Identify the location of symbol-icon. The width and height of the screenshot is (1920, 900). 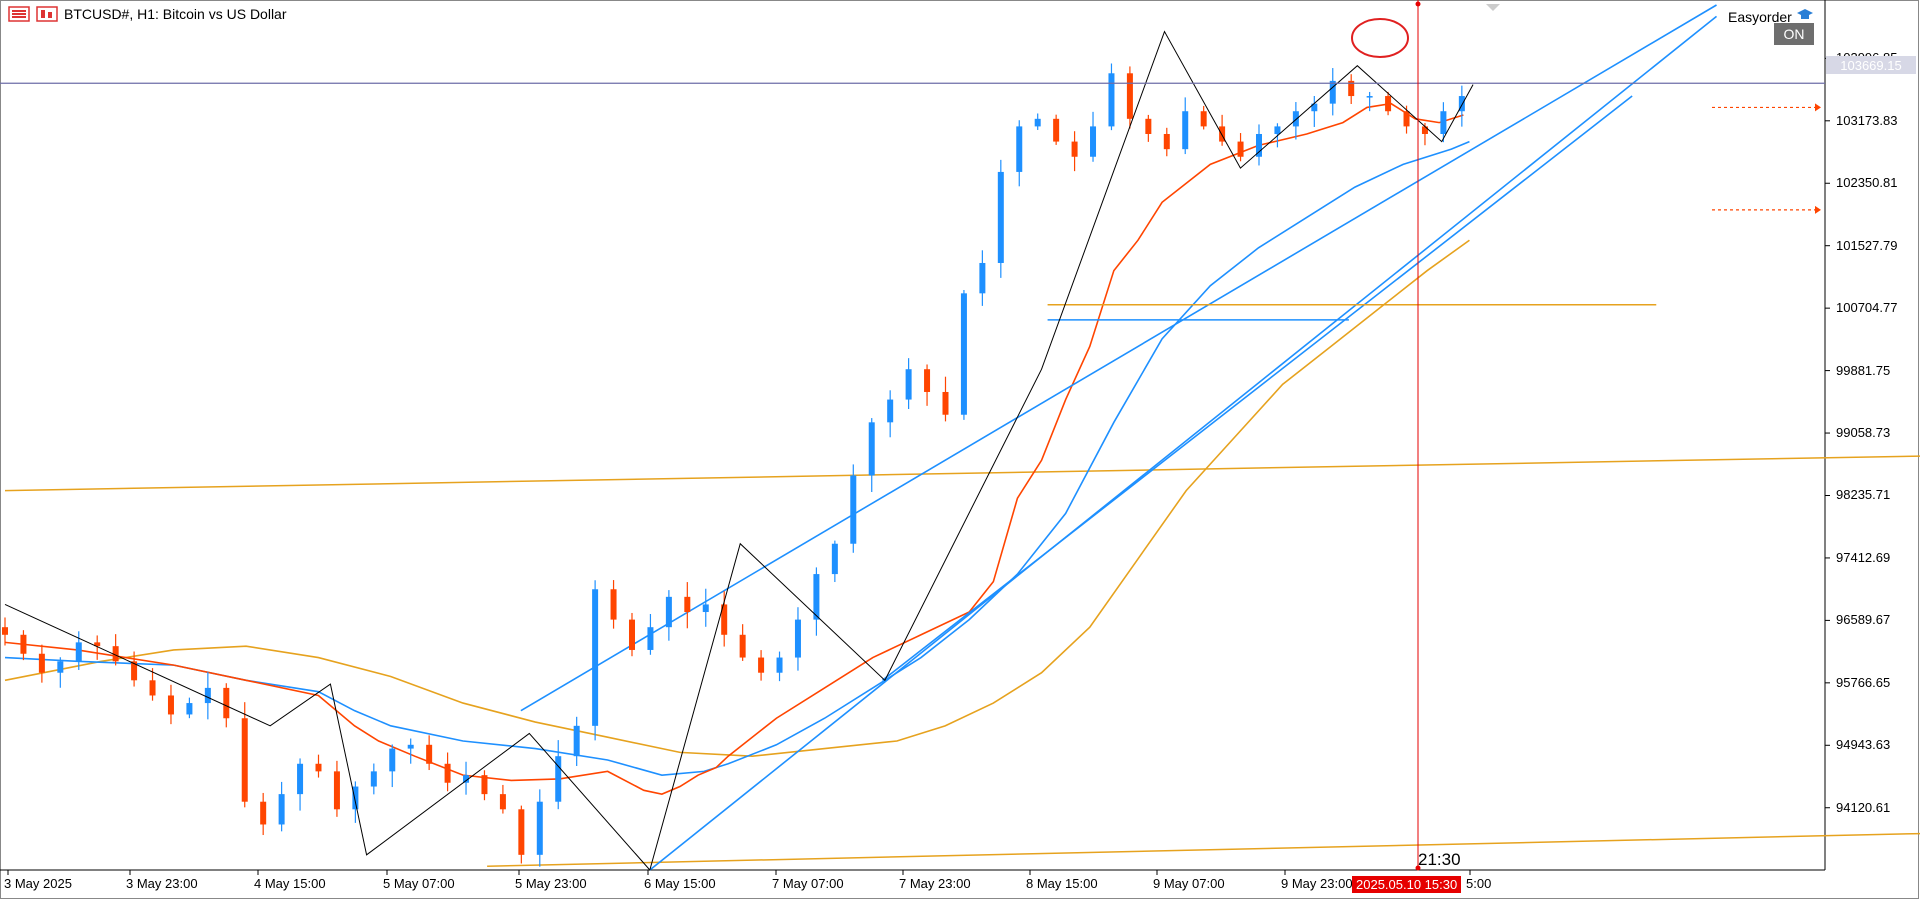
(47, 14).